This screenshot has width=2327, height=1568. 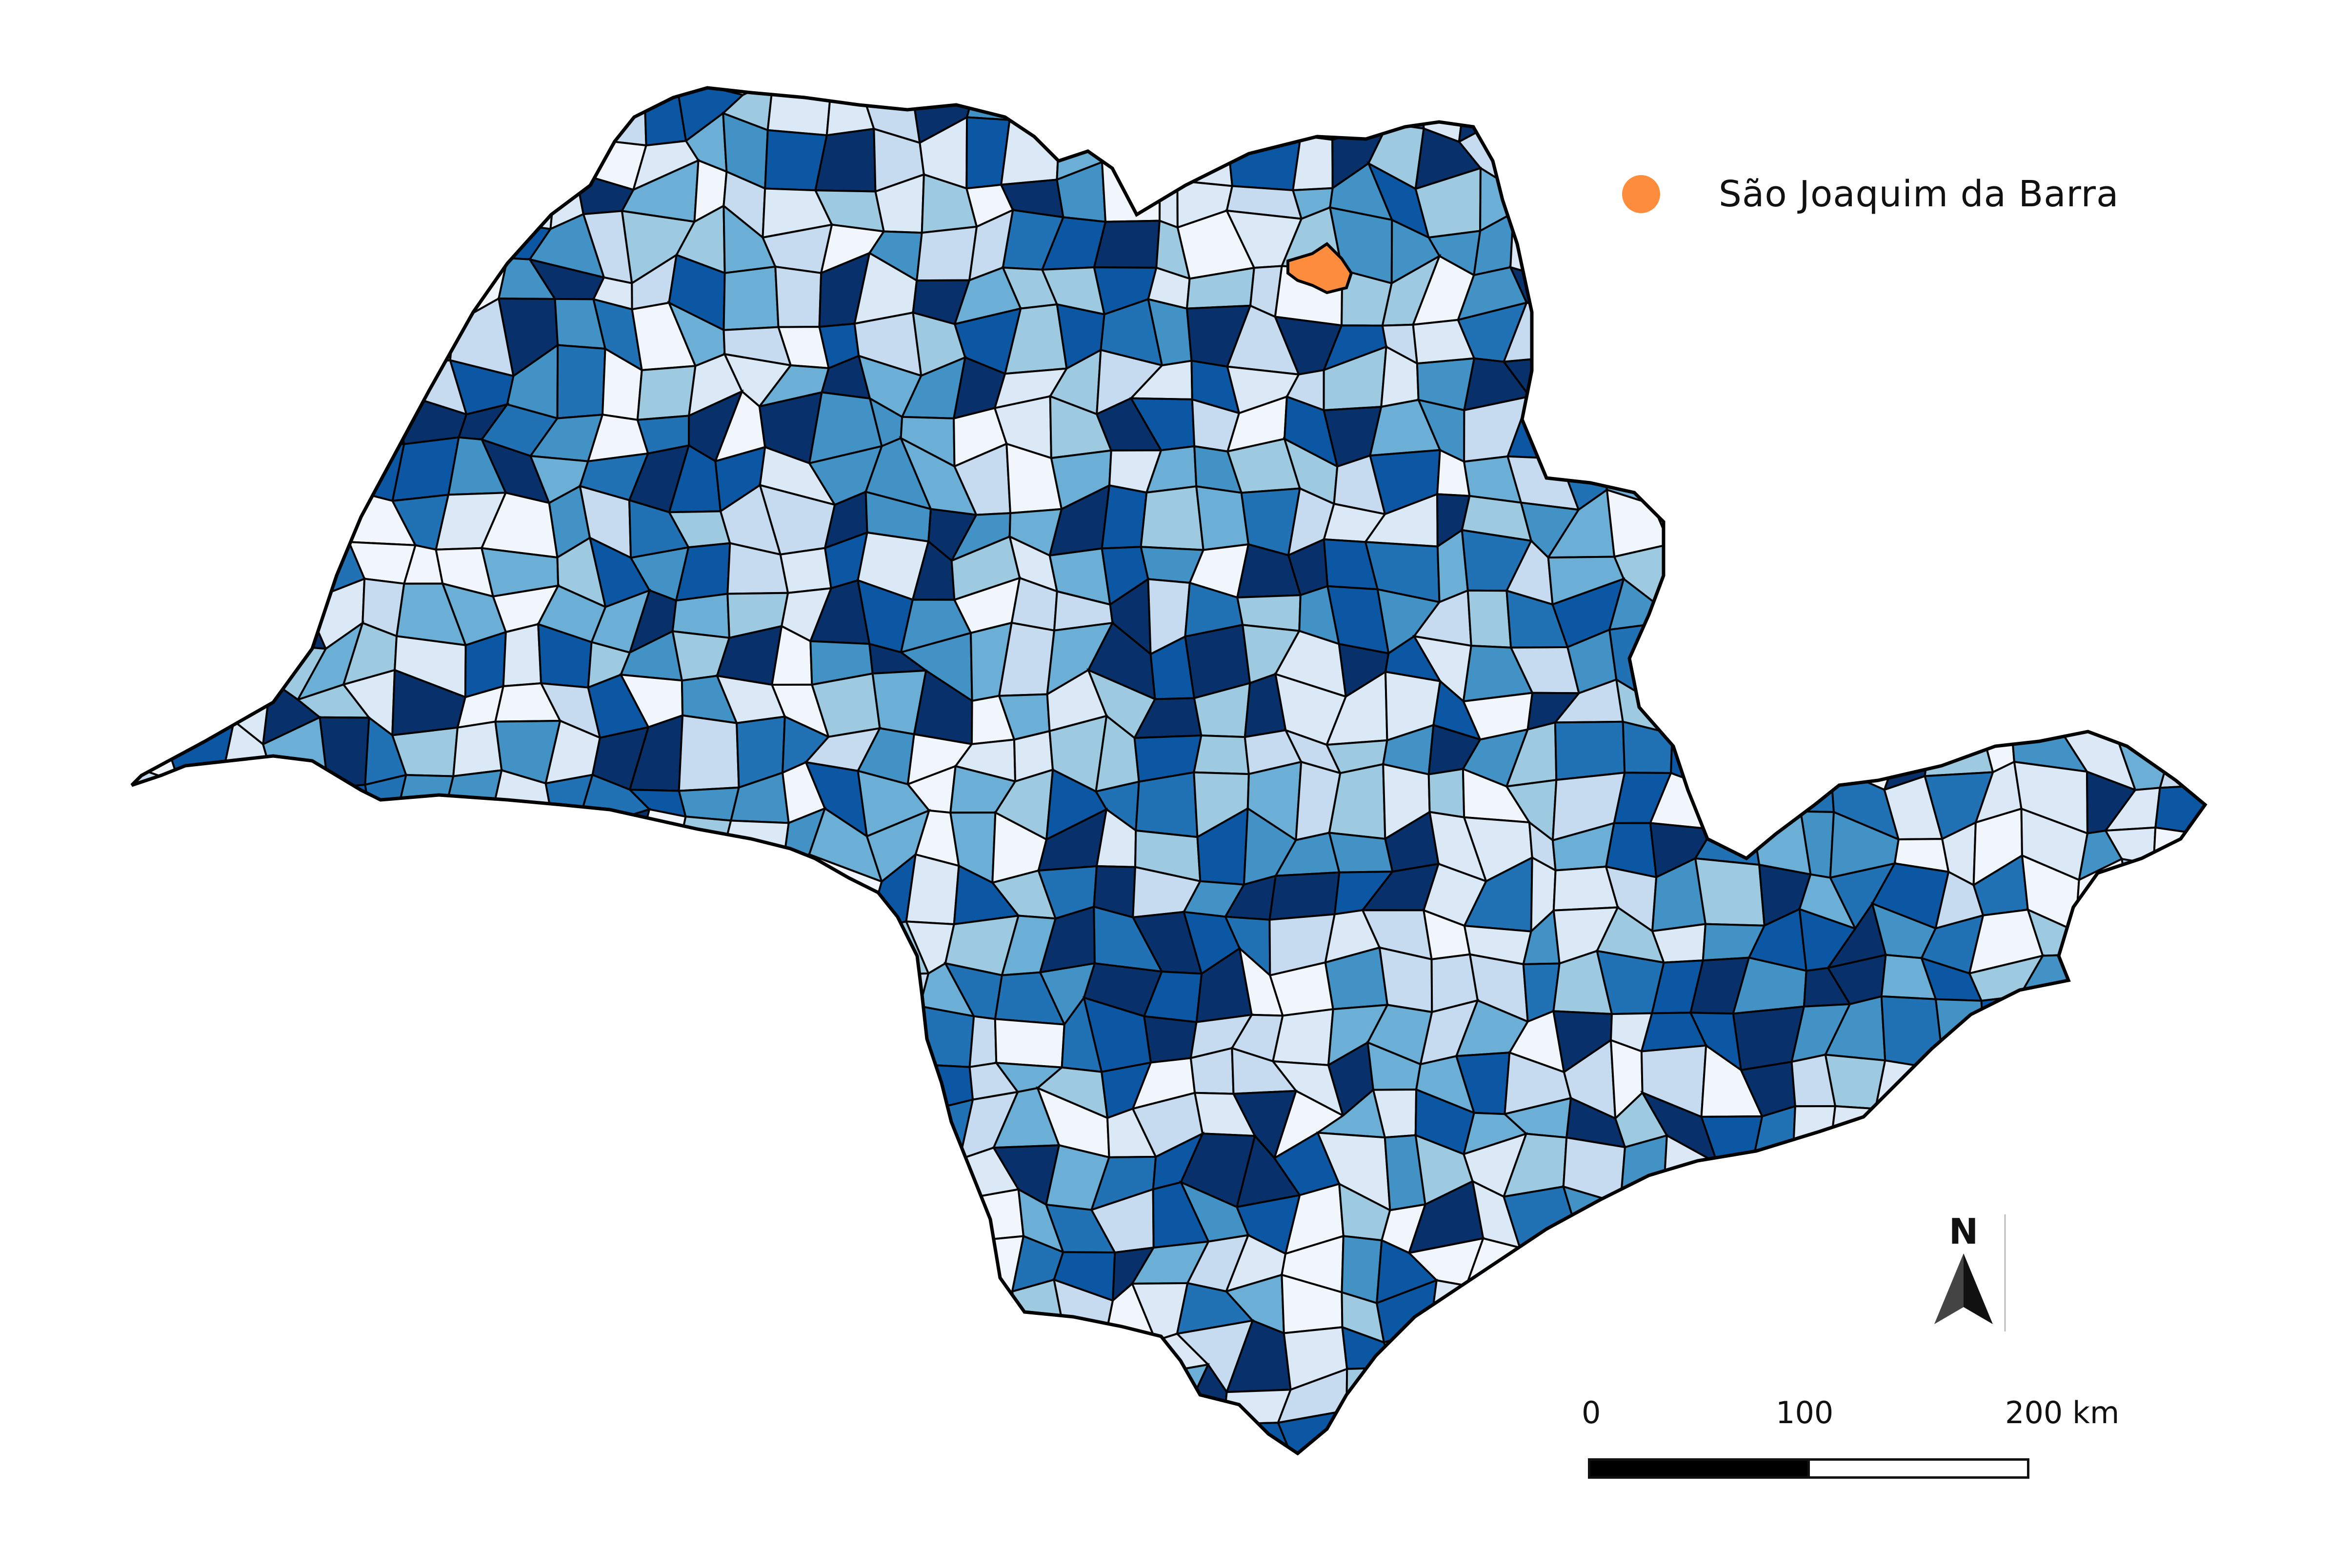 What do you see at coordinates (1319, 268) in the screenshot?
I see `highlighted-municipality-shape` at bounding box center [1319, 268].